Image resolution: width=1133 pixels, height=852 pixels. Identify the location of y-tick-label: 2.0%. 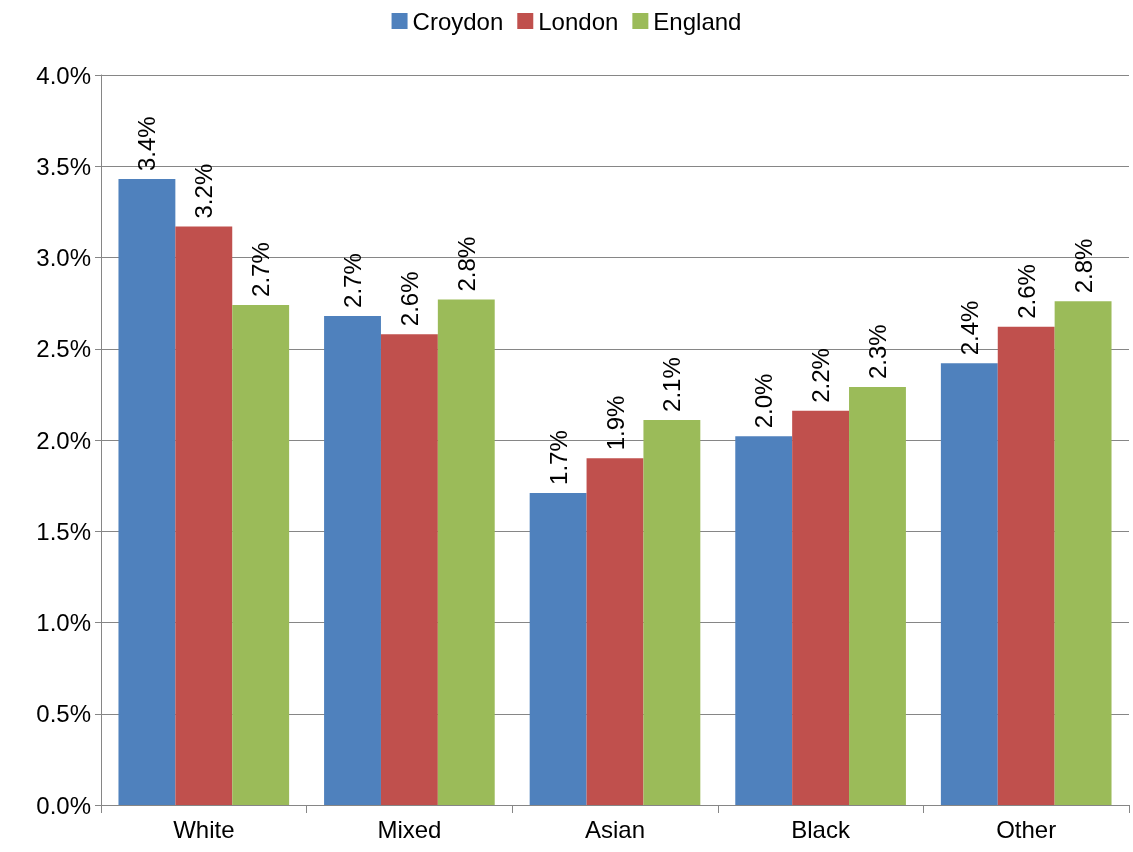
(63, 440).